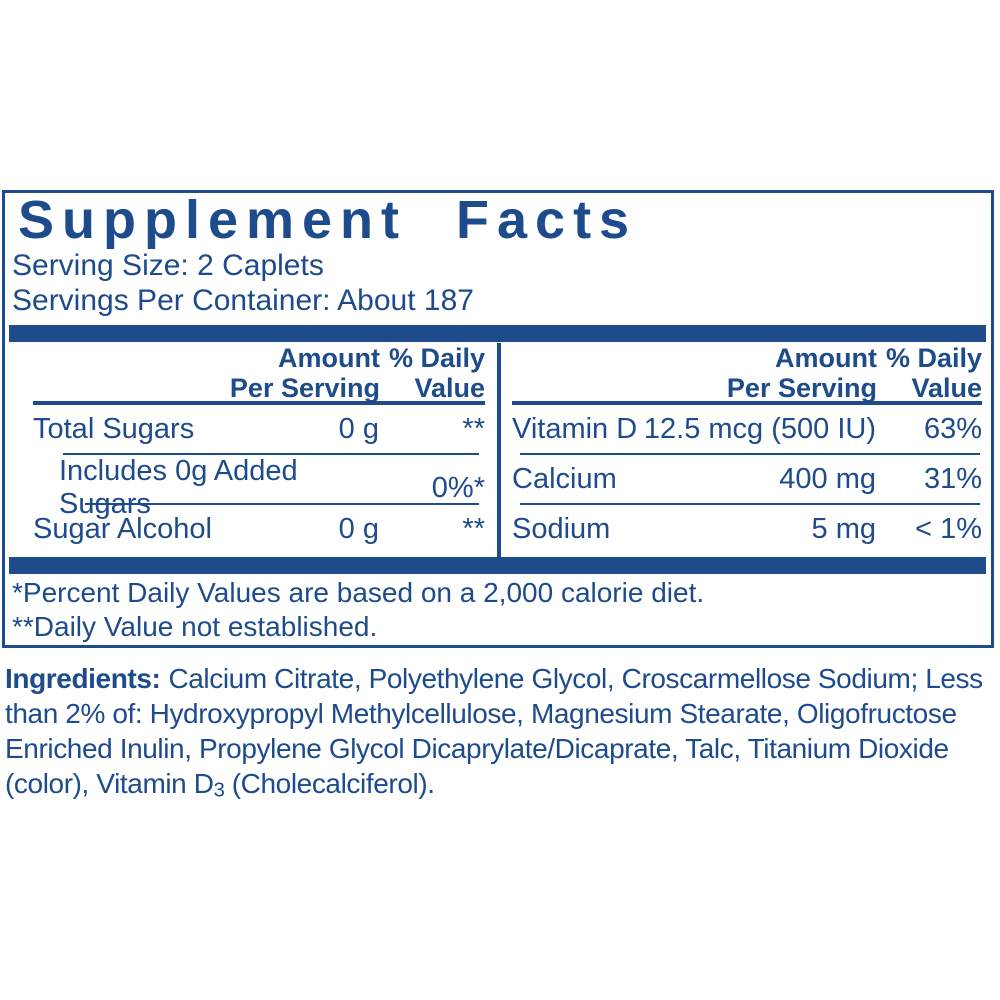 Image resolution: width=1000 pixels, height=1000 pixels. Describe the element at coordinates (564, 478) in the screenshot. I see `nutrient-name: Calcium` at that location.